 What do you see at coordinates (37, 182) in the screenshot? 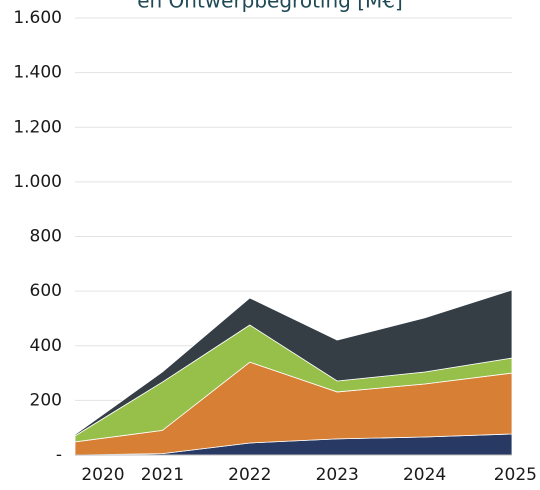
I see `y-tick-label: 1.000` at bounding box center [37, 182].